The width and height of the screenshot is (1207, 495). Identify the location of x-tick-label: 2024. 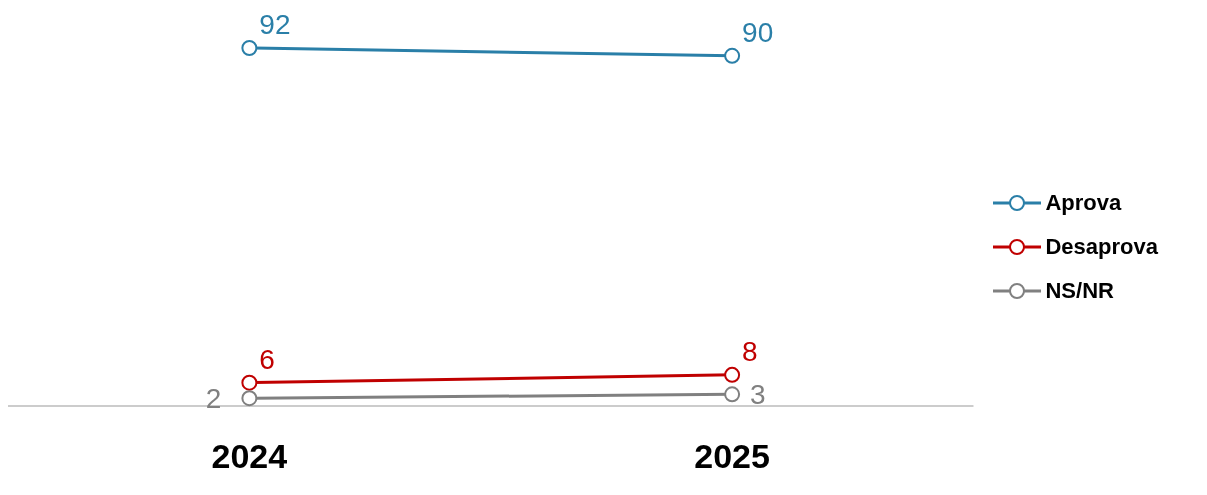
(249, 456).